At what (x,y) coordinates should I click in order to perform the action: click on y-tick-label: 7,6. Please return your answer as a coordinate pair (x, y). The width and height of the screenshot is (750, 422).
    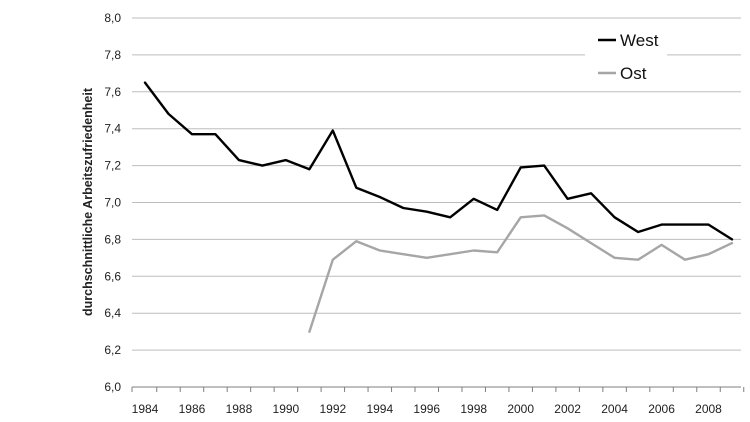
    Looking at the image, I should click on (112, 92).